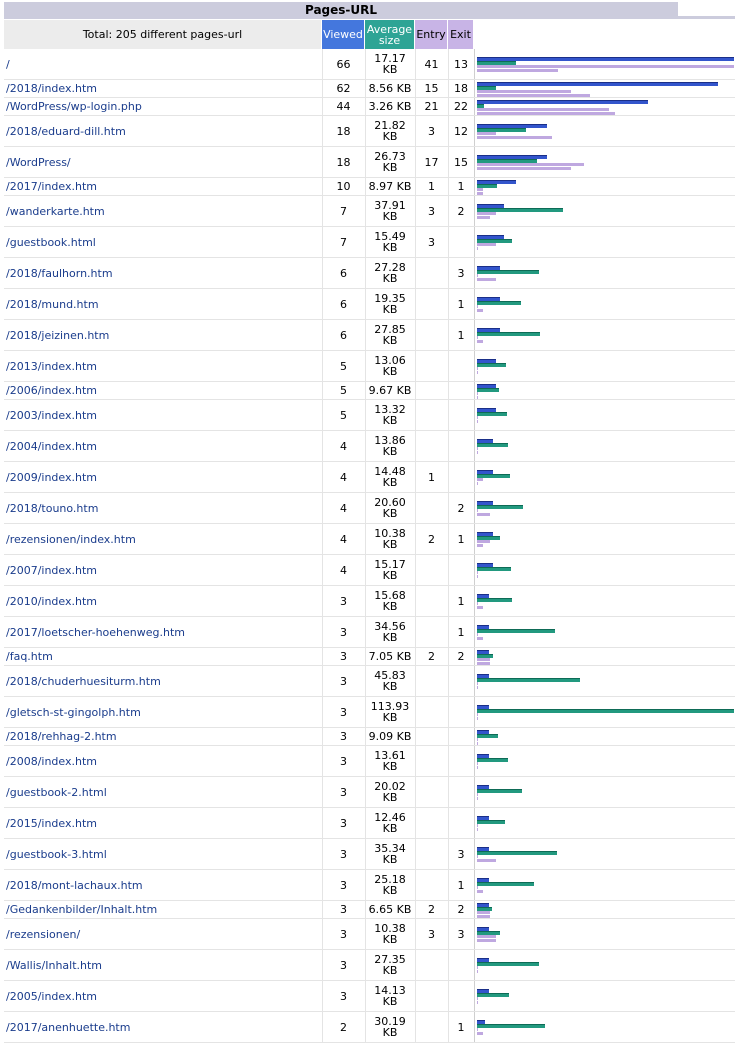  Describe the element at coordinates (369, 570) in the screenshot. I see `table-row: /2007/index.htm 4 15.17 KB` at that location.